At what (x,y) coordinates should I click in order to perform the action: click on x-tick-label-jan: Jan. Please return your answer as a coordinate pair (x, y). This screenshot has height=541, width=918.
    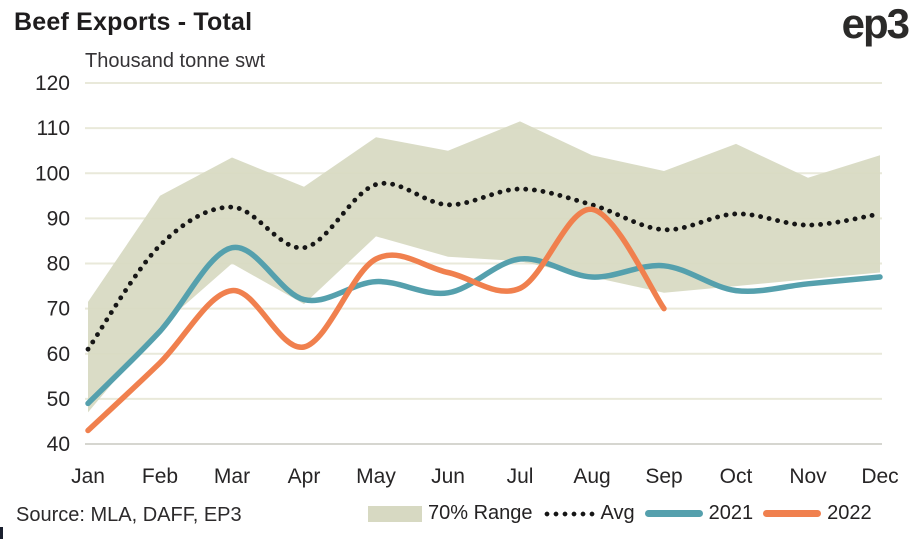
    Looking at the image, I should click on (88, 476).